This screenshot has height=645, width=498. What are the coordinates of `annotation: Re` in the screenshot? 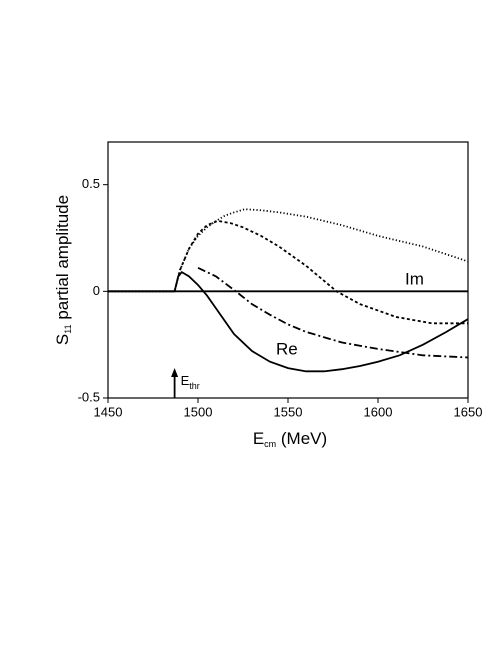 It's located at (287, 348).